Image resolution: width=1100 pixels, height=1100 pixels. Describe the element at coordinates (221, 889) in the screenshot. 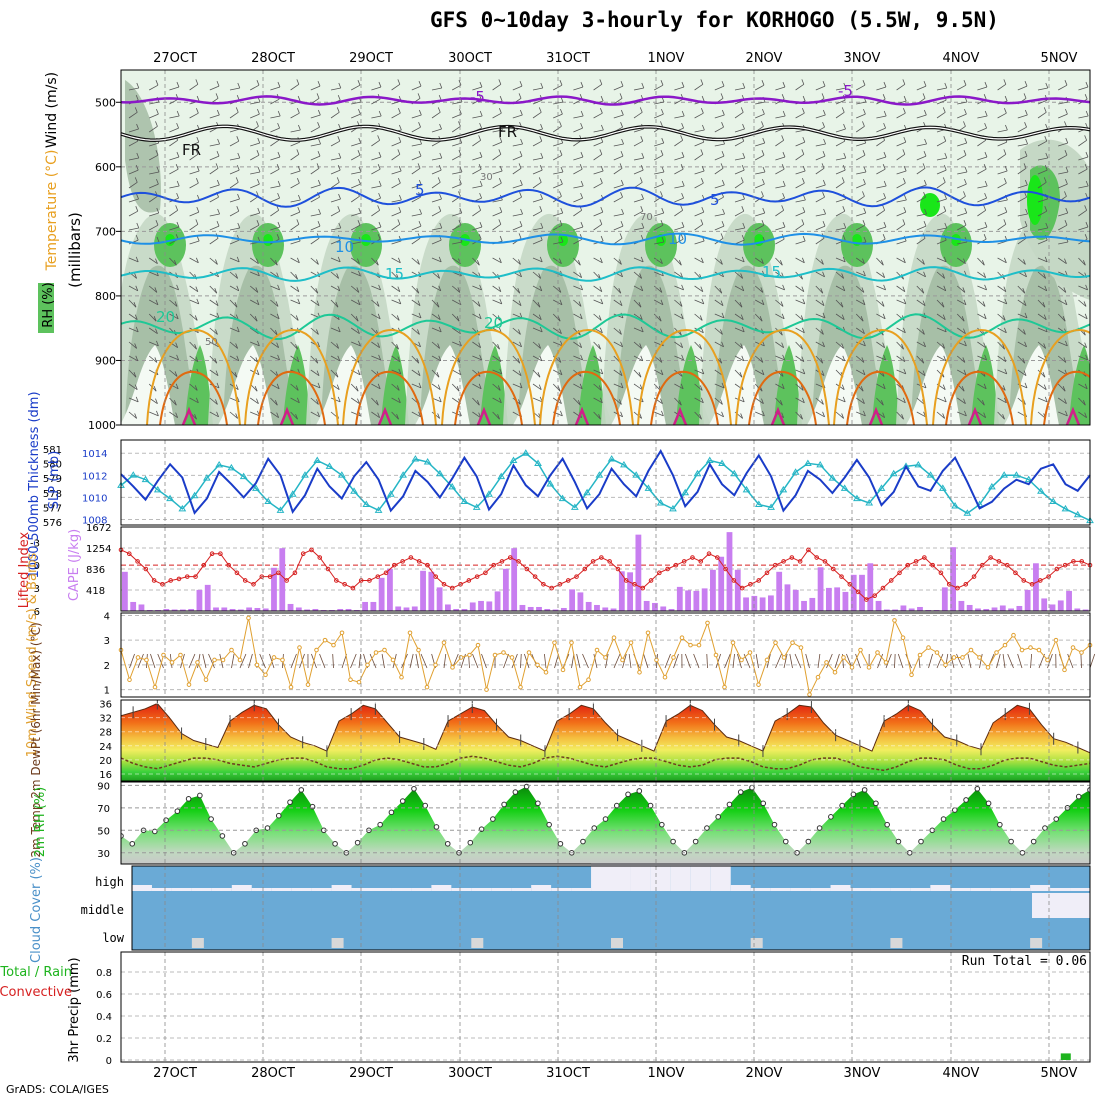

I see `cloud-high-bar` at that location.